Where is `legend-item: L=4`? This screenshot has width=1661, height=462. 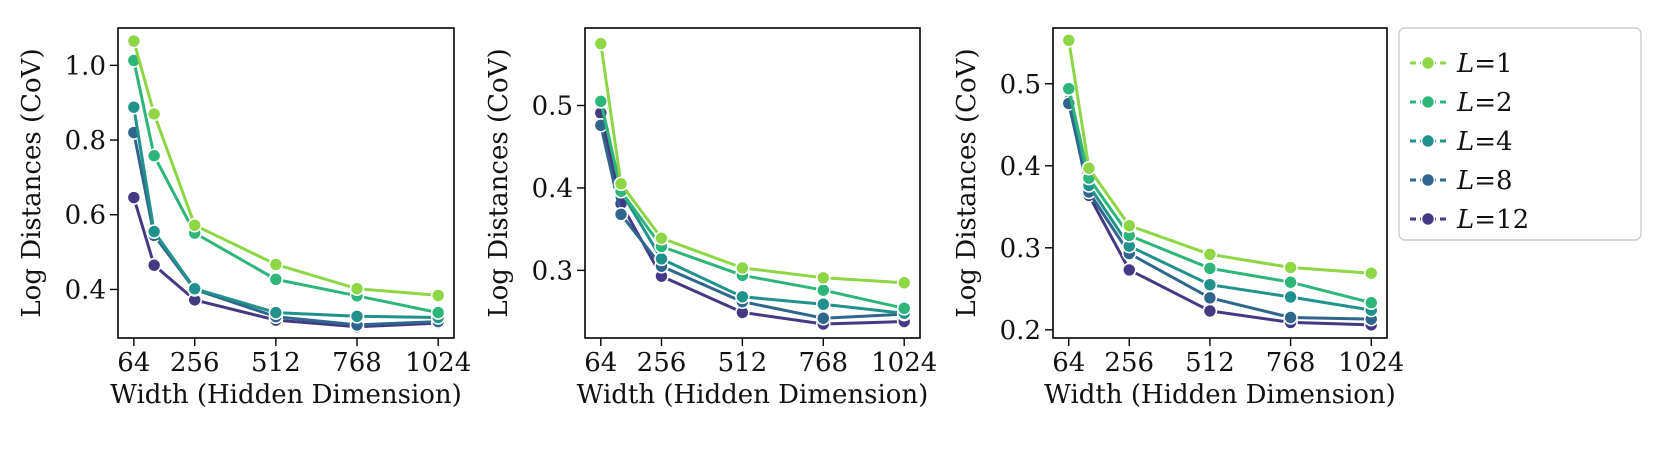
legend-item: L=4 is located at coordinates (1461, 142).